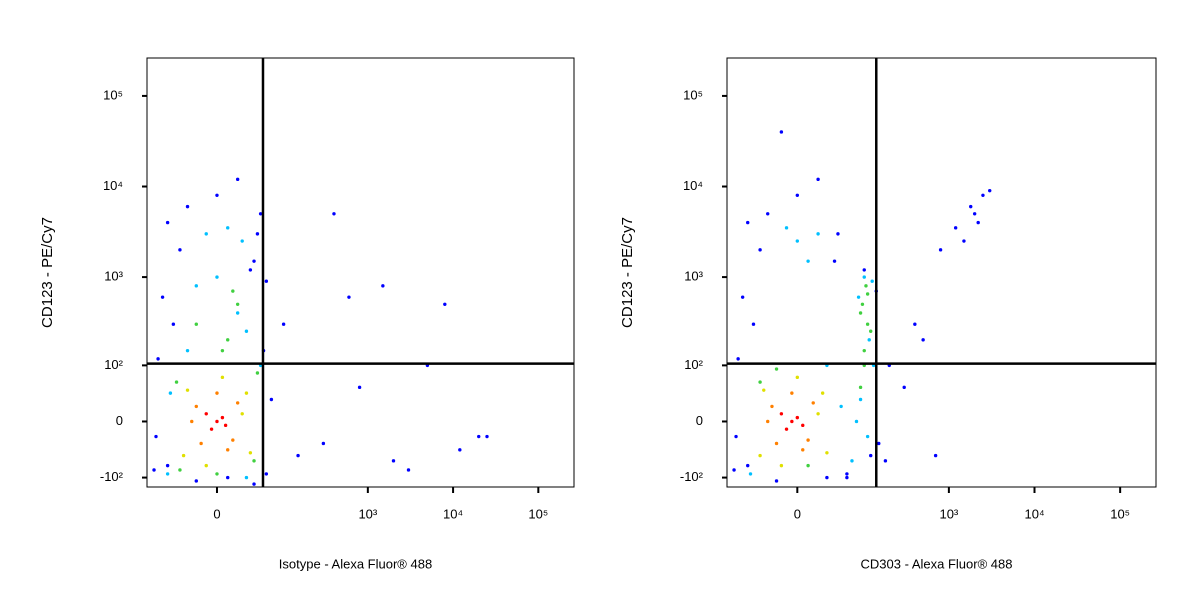  I want to click on y-axis-label: CD123 - PE/Cy7, so click(627, 272).